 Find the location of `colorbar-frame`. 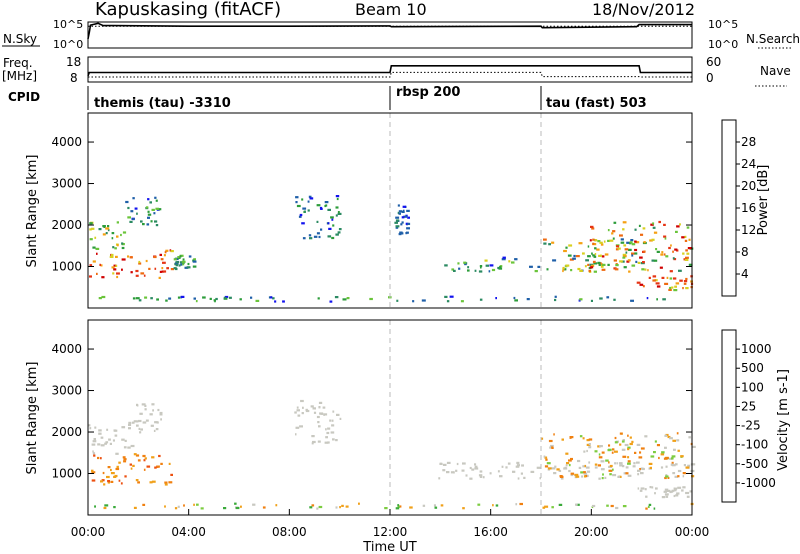

colorbar-frame is located at coordinates (729, 416).